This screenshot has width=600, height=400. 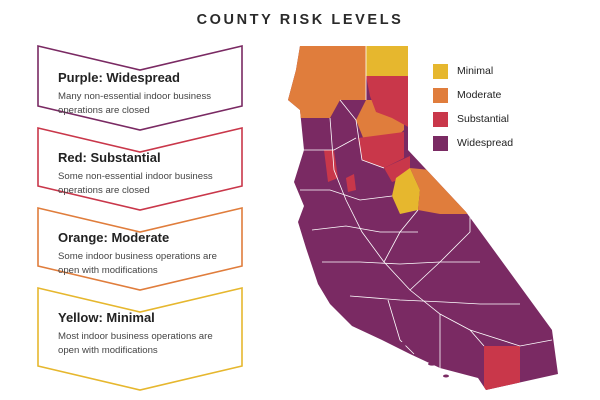 What do you see at coordinates (114, 237) in the screenshot?
I see `tier-name: Orange: Moderate` at bounding box center [114, 237].